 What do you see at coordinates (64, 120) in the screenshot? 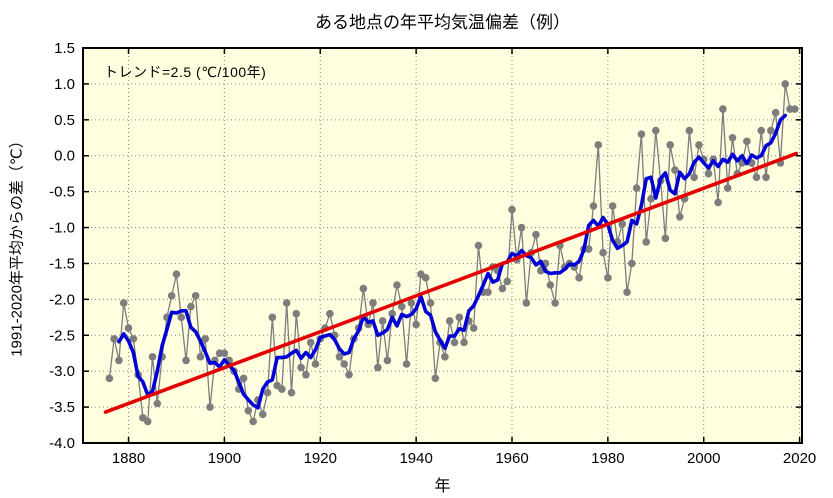
I see `y-tick-label: 0.5` at bounding box center [64, 120].